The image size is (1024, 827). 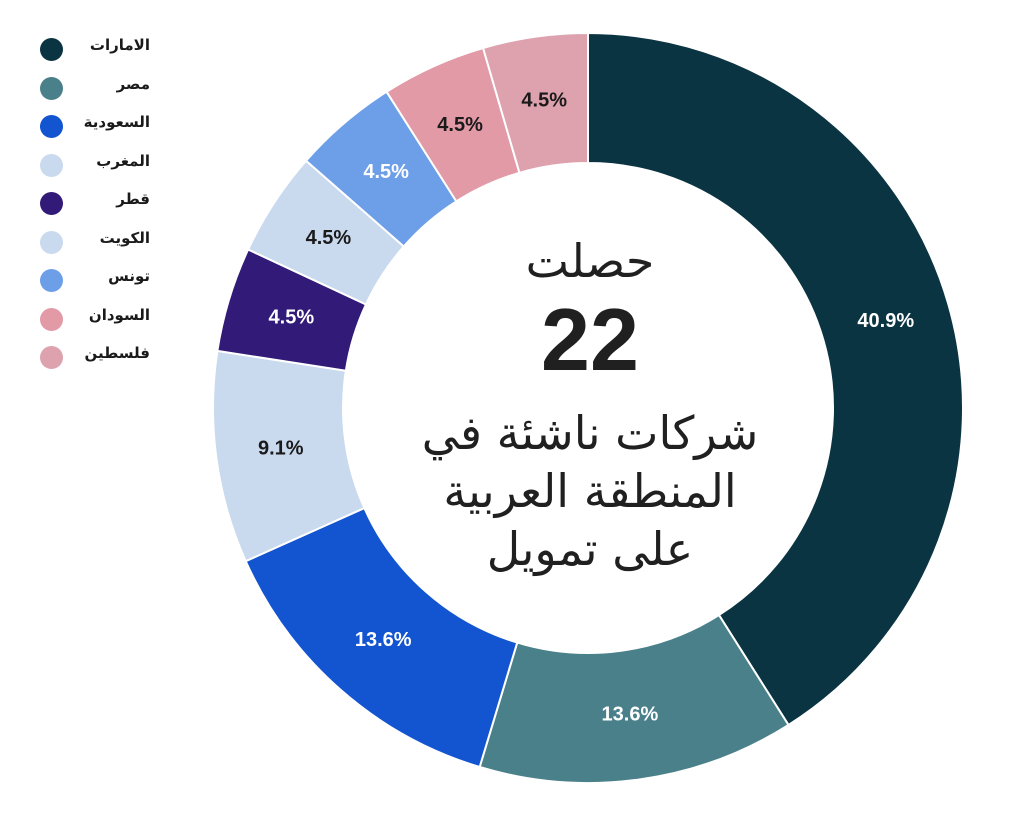 I want to click on legend-label: السودان, so click(x=119, y=314).